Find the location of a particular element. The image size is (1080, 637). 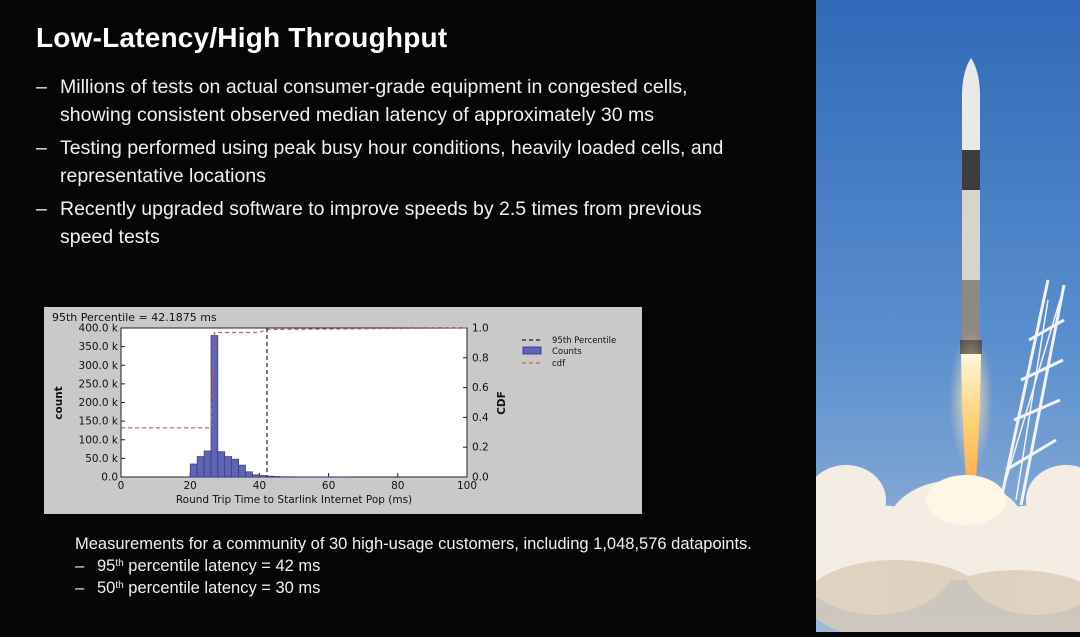

x-tick-label: 80 is located at coordinates (397, 486).